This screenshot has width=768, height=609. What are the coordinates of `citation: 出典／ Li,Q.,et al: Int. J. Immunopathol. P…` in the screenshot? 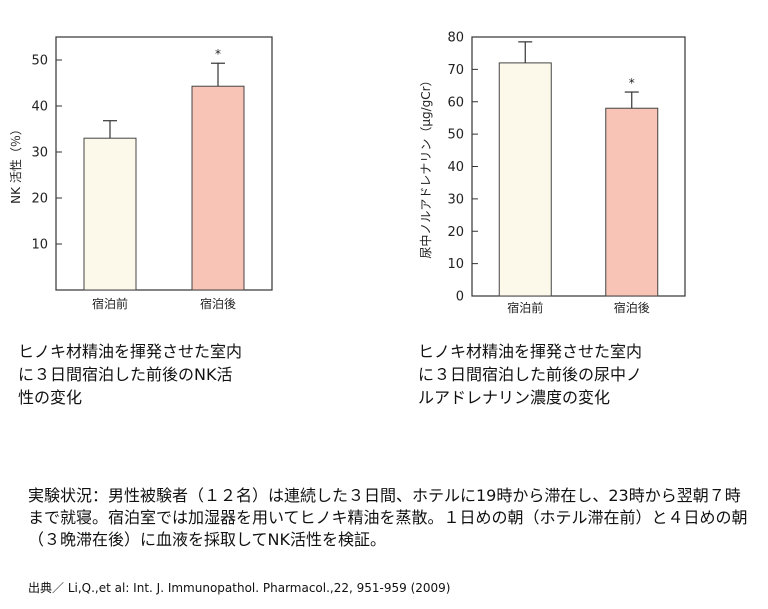 It's located at (239, 588).